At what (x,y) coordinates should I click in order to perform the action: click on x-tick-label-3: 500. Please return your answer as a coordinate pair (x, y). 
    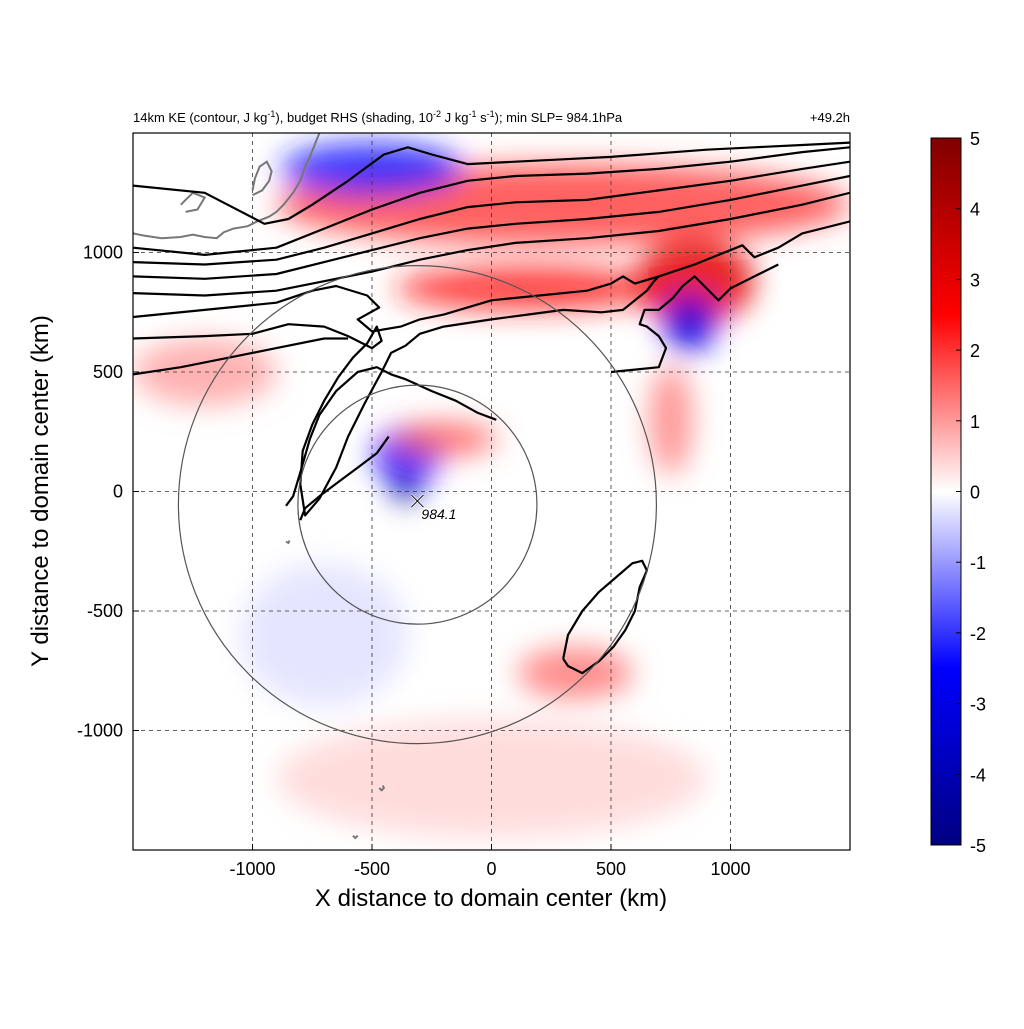
    Looking at the image, I should click on (611, 869).